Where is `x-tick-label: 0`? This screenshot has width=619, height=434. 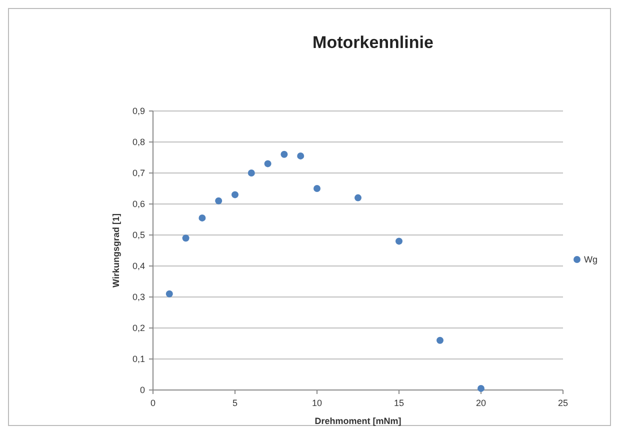
x-tick-label: 0 is located at coordinates (153, 403).